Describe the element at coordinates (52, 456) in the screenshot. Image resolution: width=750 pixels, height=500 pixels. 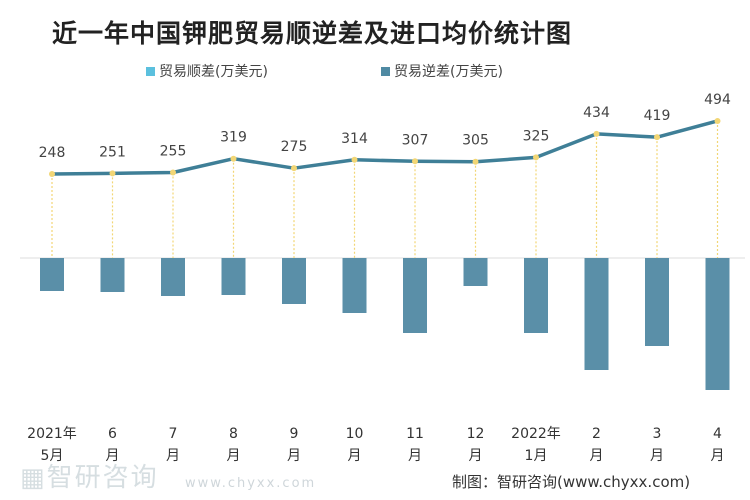
I see `x-tick-label: 5月` at that location.